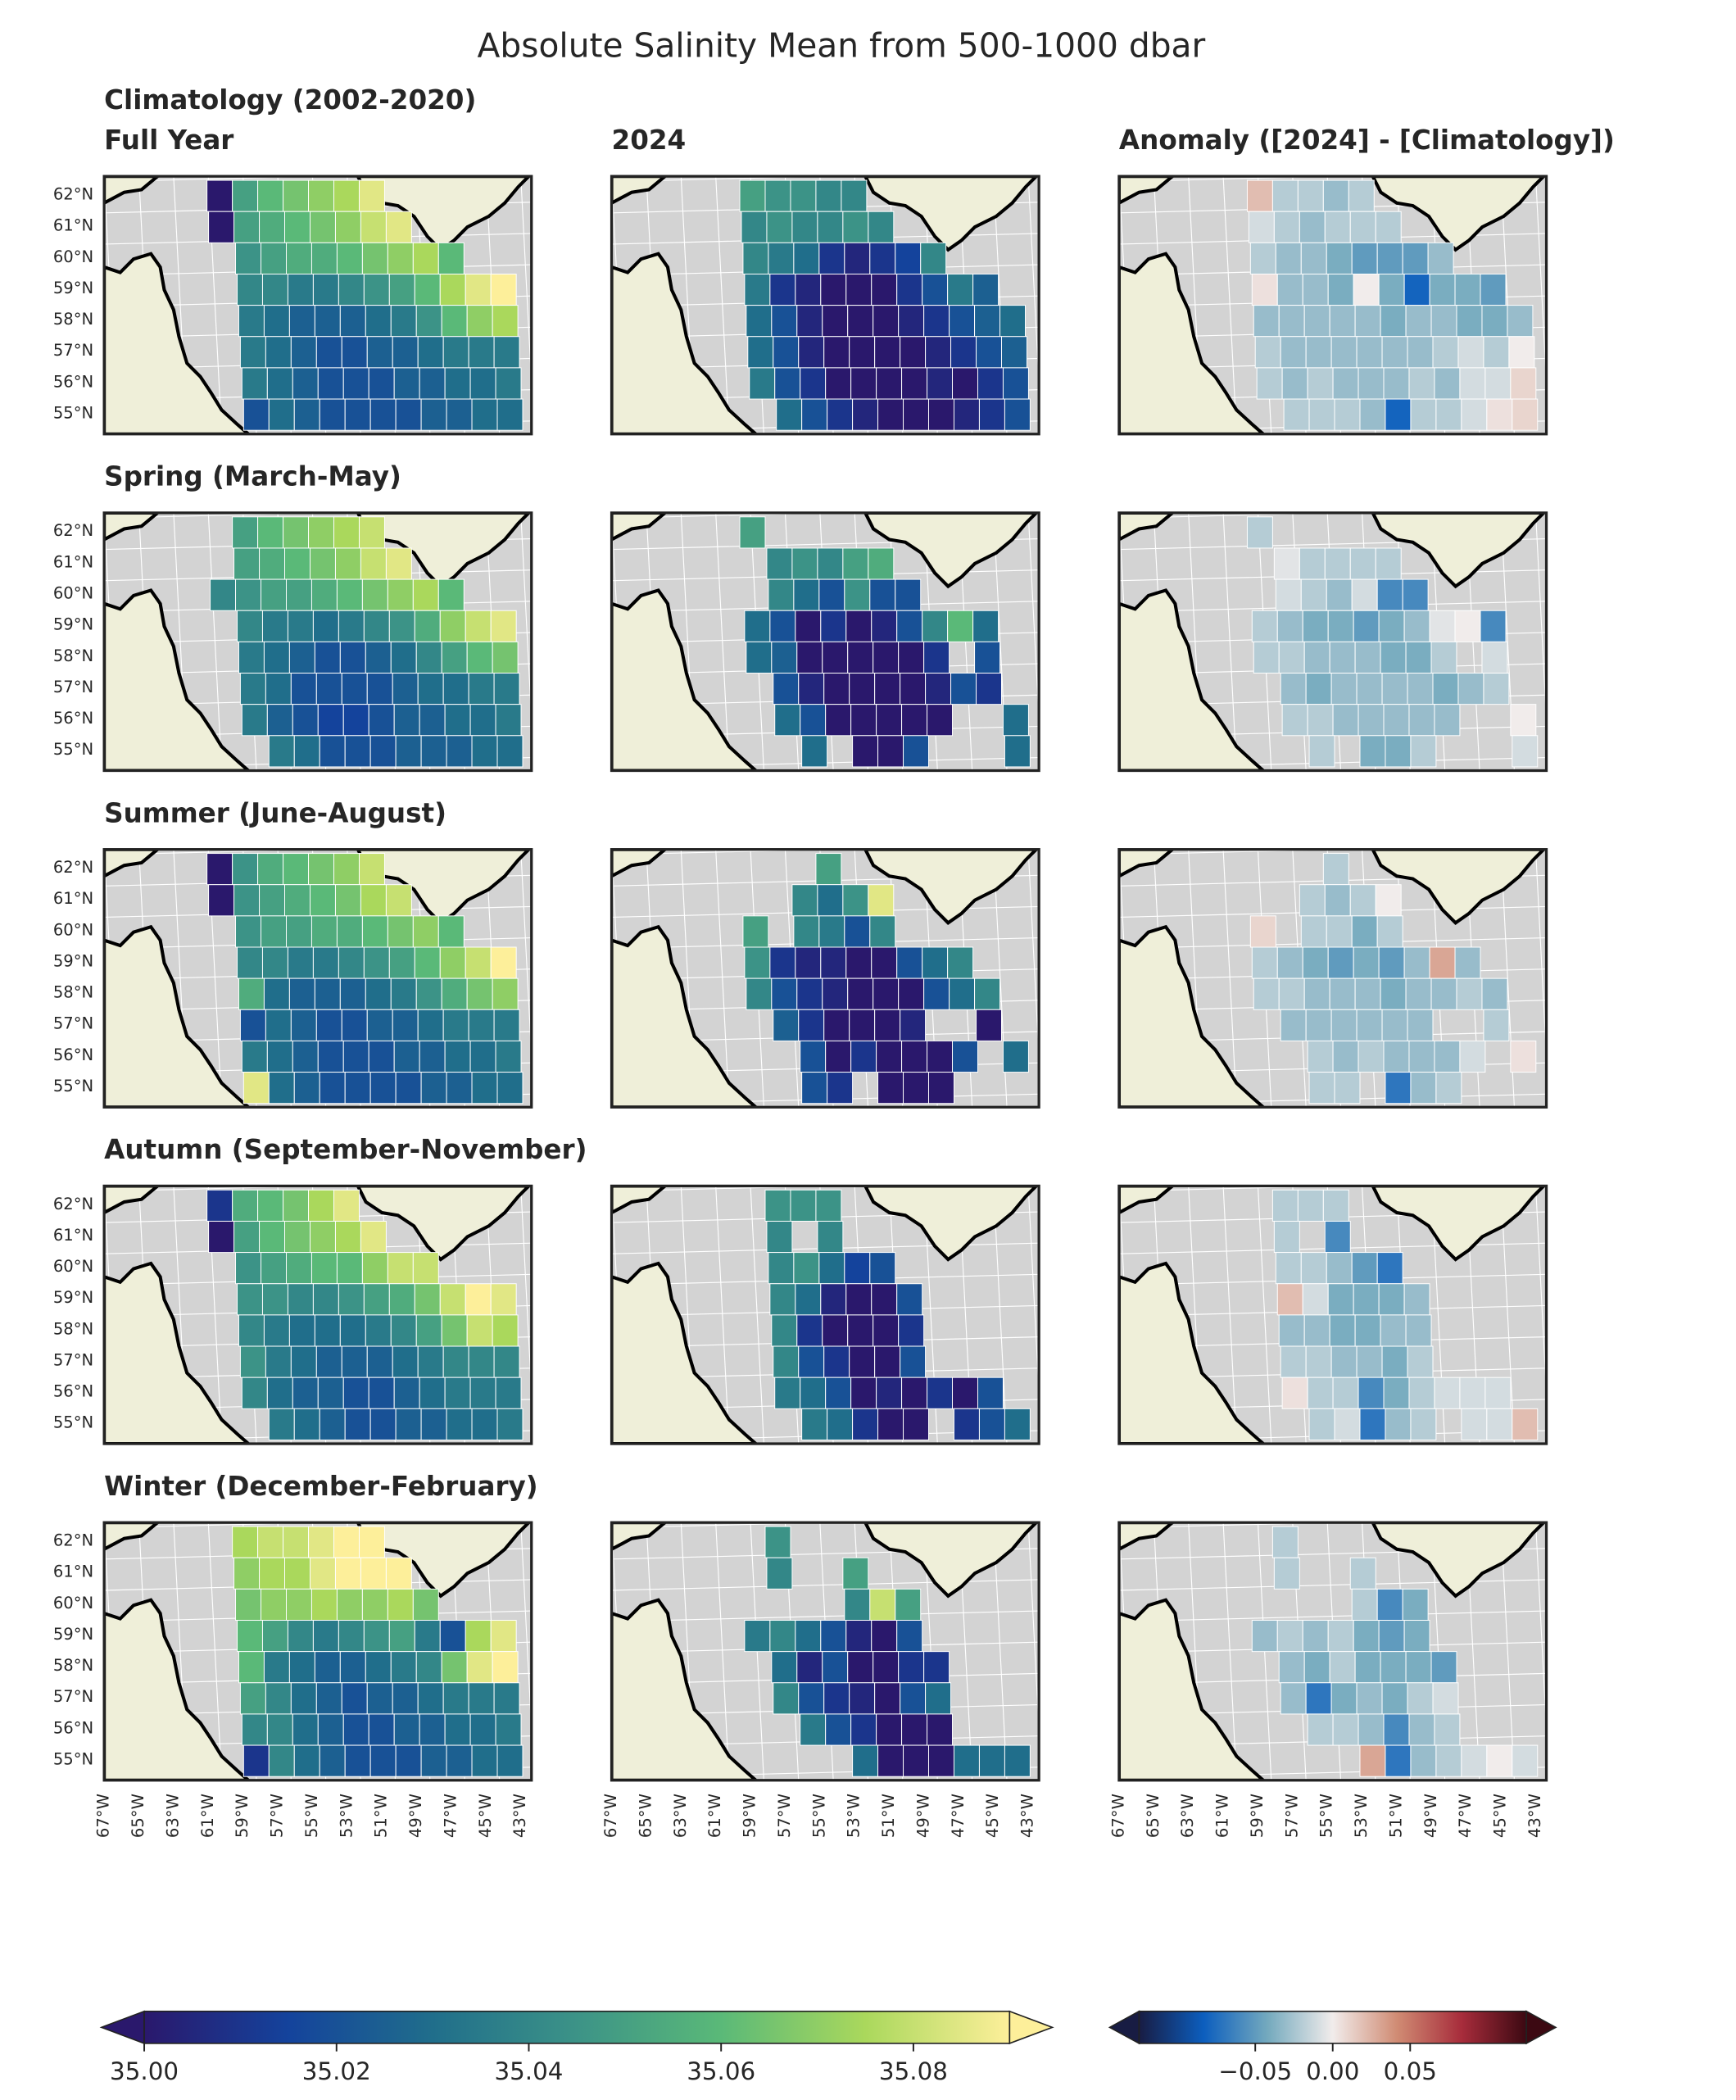 Image resolution: width=1736 pixels, height=2100 pixels. What do you see at coordinates (721, 2071) in the screenshot?
I see `colorbar-tick-label: 35.06` at bounding box center [721, 2071].